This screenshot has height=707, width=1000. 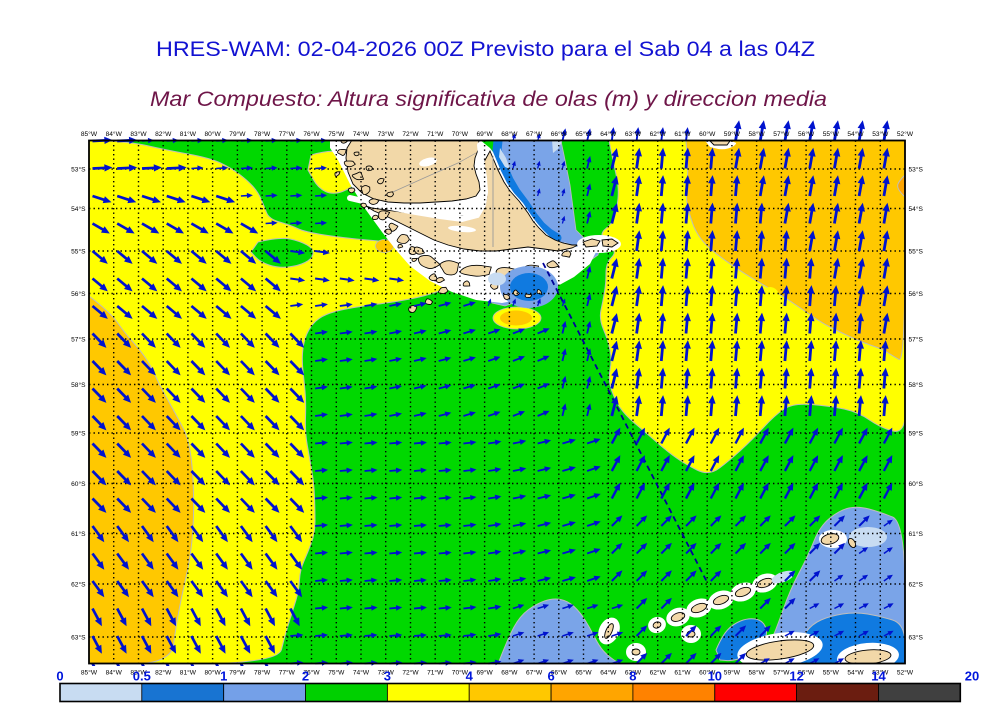 What do you see at coordinates (632, 676) in the screenshot?
I see `svg-text: 8` at bounding box center [632, 676].